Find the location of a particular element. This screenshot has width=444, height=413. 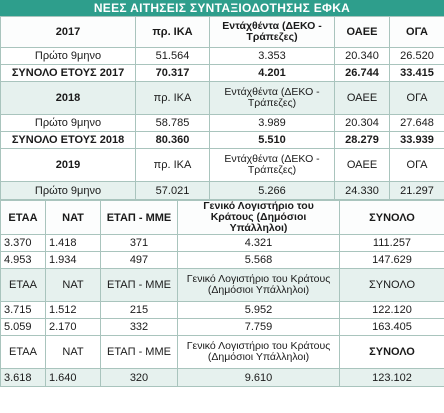

cell-oaee: 28.279 is located at coordinates (362, 140).